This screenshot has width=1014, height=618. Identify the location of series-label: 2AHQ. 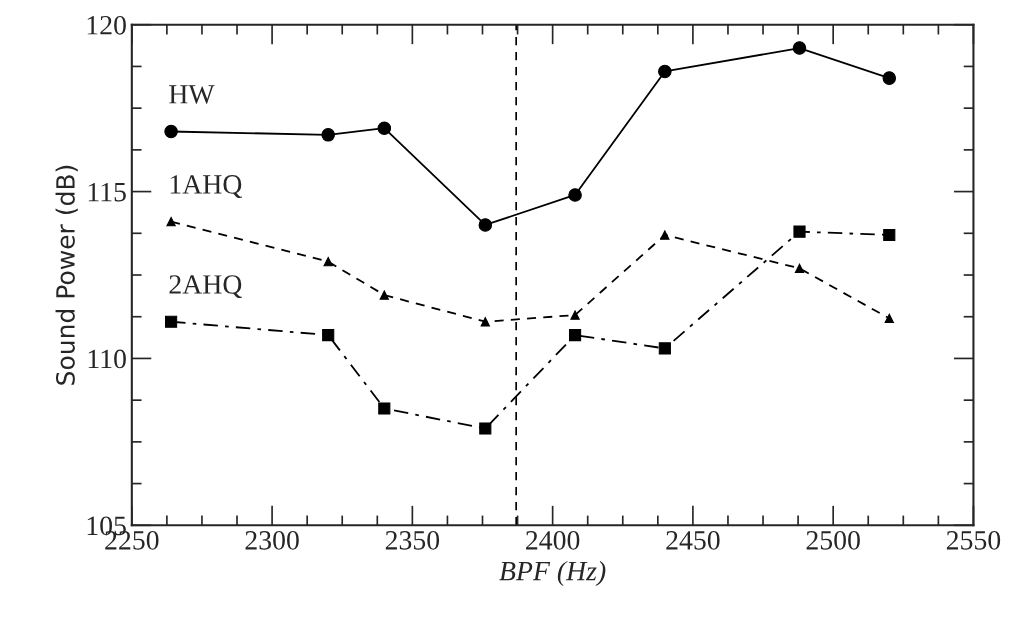
(205, 287).